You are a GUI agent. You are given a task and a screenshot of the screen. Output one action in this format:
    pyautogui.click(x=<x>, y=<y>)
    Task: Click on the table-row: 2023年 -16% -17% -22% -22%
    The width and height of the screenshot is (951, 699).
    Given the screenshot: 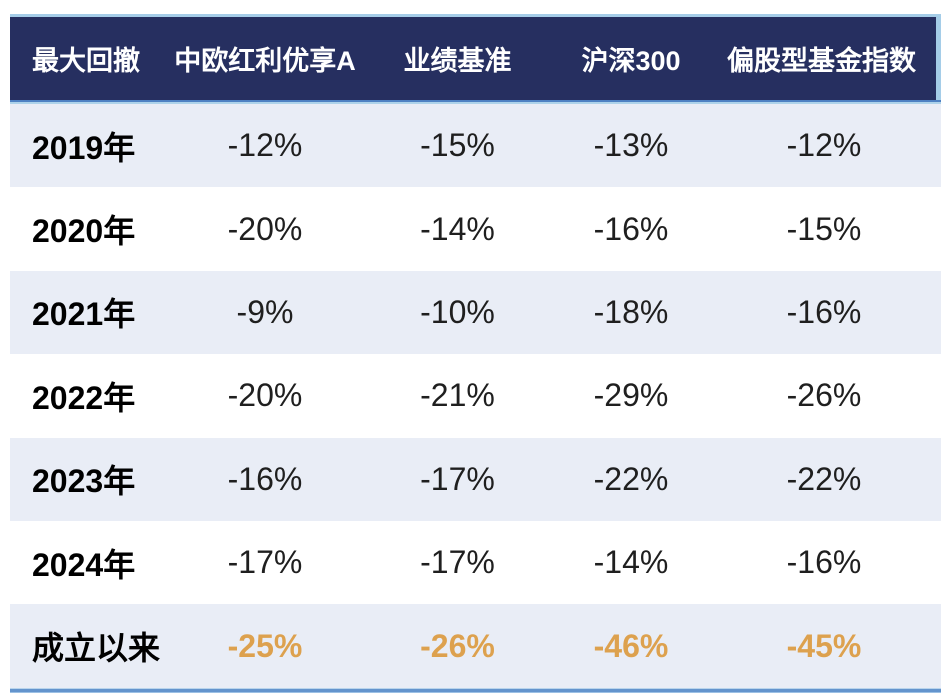 What is the action you would take?
    pyautogui.click(x=475, y=479)
    